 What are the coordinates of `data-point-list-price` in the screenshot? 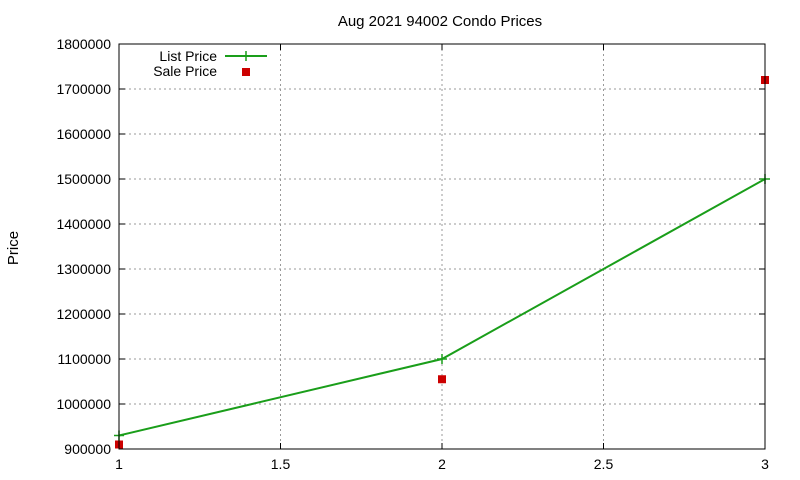 It's located at (442, 359).